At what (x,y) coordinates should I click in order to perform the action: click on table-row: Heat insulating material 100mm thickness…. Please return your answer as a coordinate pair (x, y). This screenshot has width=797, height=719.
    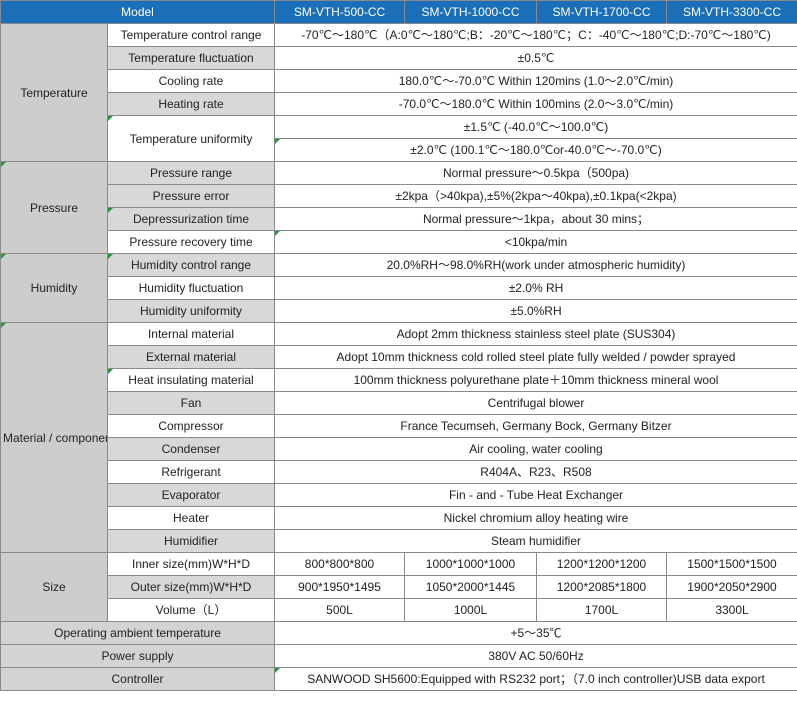
    Looking at the image, I should click on (399, 380).